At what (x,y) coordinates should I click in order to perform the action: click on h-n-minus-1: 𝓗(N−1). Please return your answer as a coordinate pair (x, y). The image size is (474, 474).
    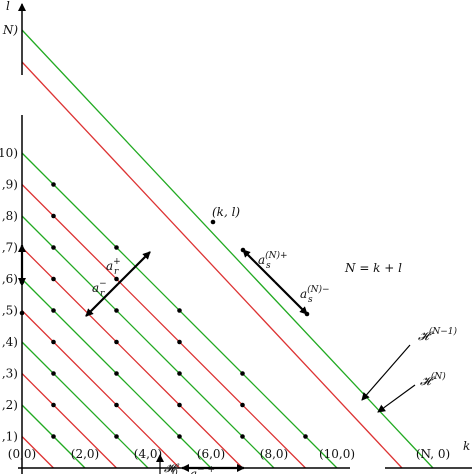
    Looking at the image, I should click on (437, 334).